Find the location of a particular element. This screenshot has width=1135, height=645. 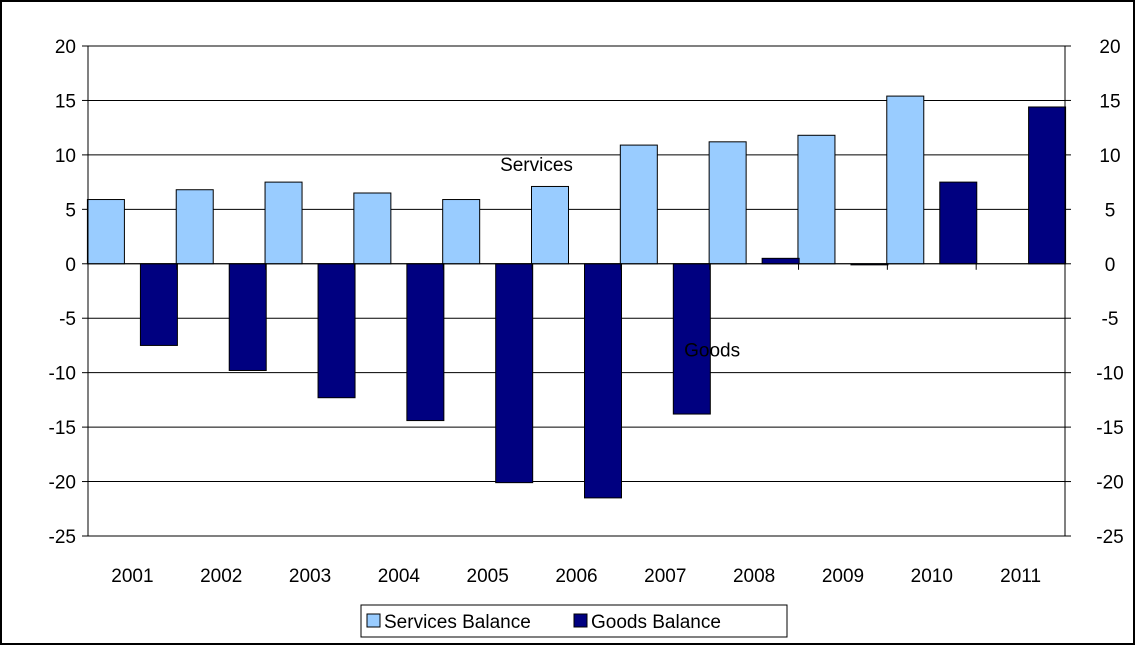

right-tick-label-15: 15 is located at coordinates (1109, 101).